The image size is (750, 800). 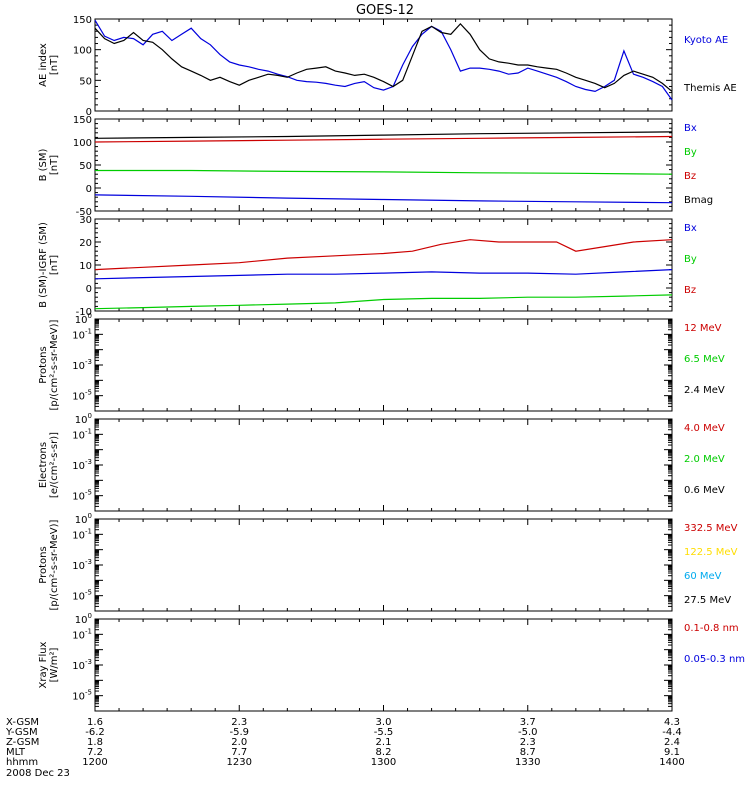 I want to click on y-tick-label: 50, so click(x=85, y=81).